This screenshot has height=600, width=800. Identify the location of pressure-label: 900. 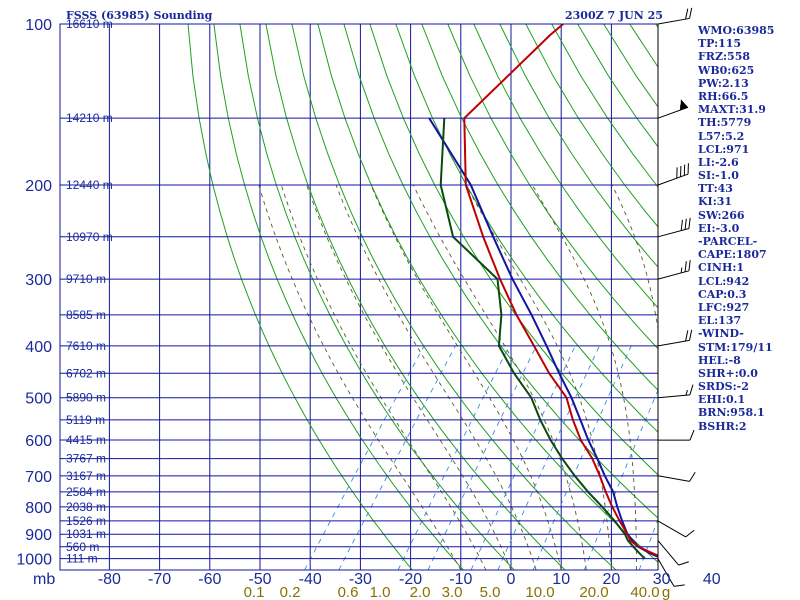
(38, 535).